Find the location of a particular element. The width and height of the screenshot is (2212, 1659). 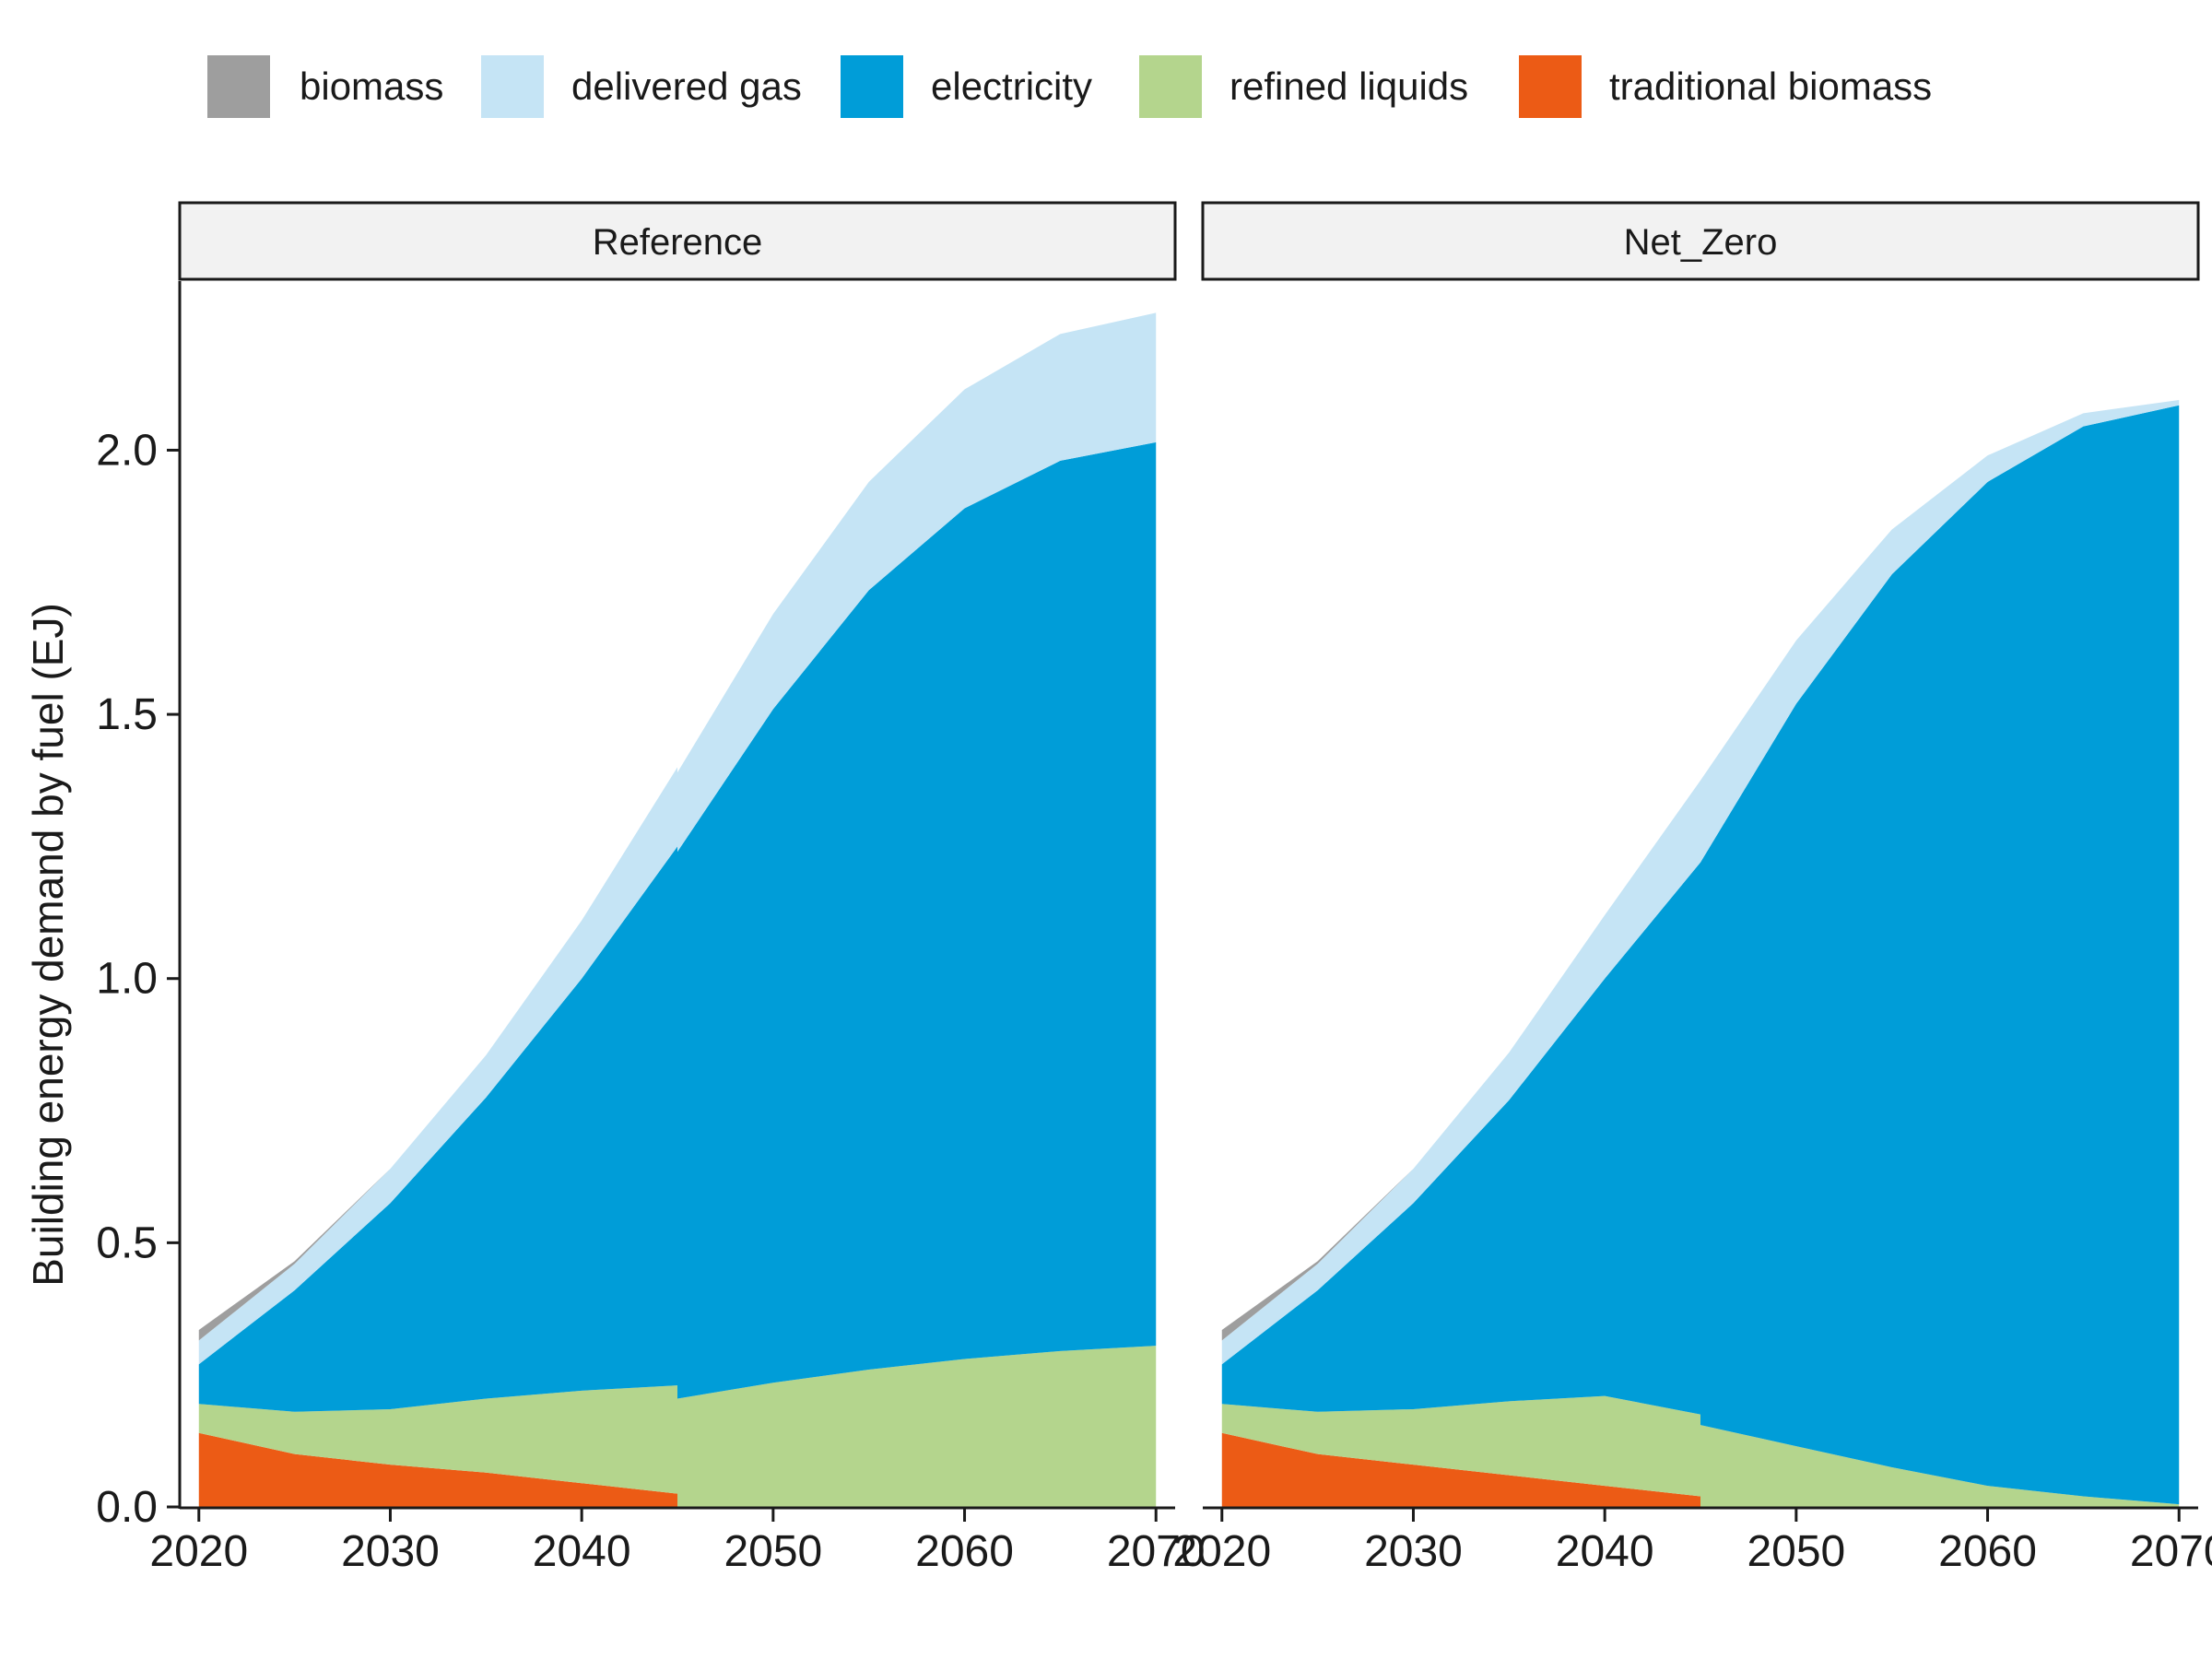

legend-label-electricity: electricity is located at coordinates (1011, 86).